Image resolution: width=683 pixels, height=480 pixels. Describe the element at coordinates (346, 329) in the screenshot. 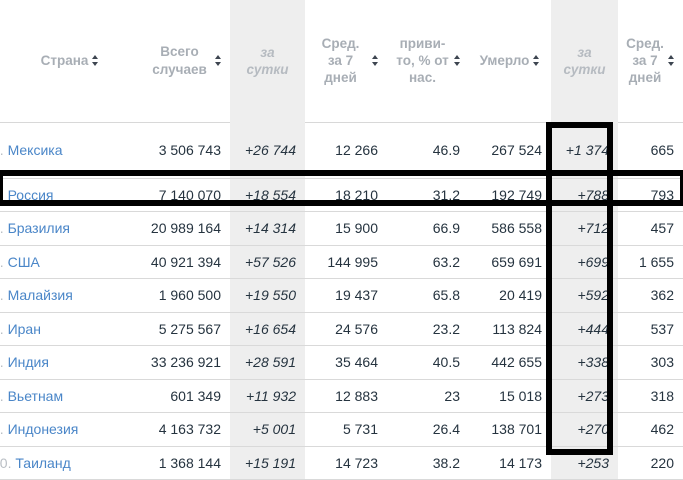

I see `cell-cases-avg7: 24 576` at that location.